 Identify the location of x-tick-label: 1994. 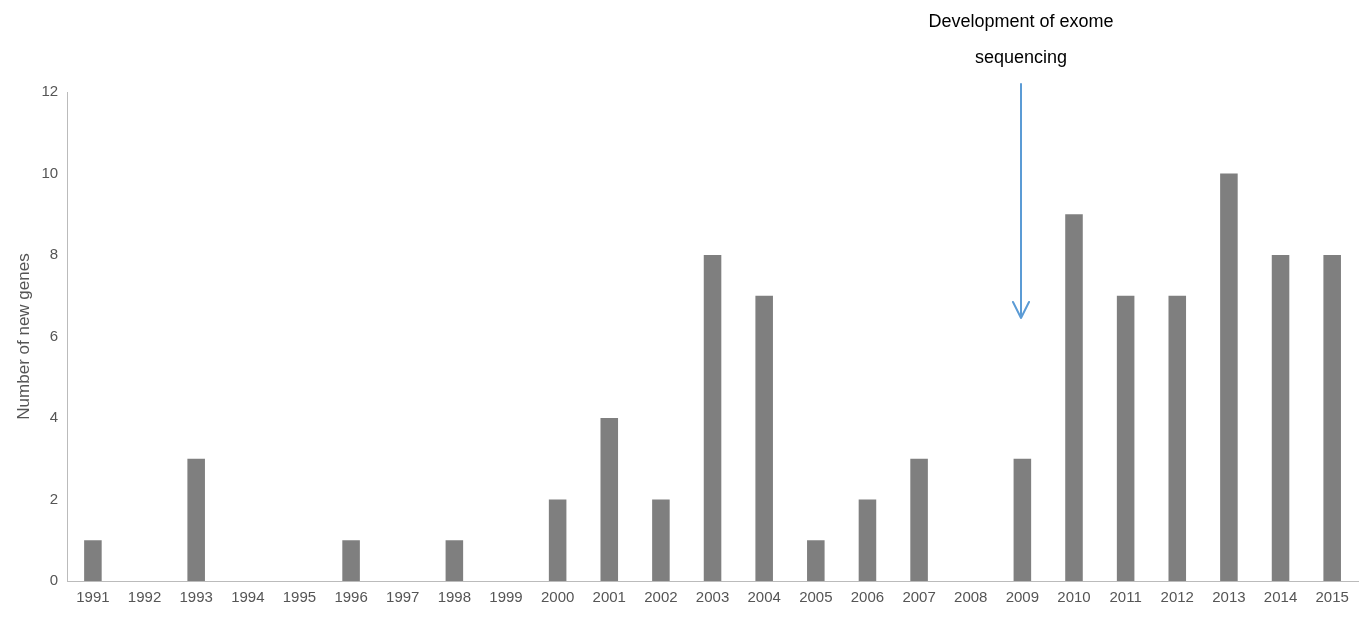
(248, 597).